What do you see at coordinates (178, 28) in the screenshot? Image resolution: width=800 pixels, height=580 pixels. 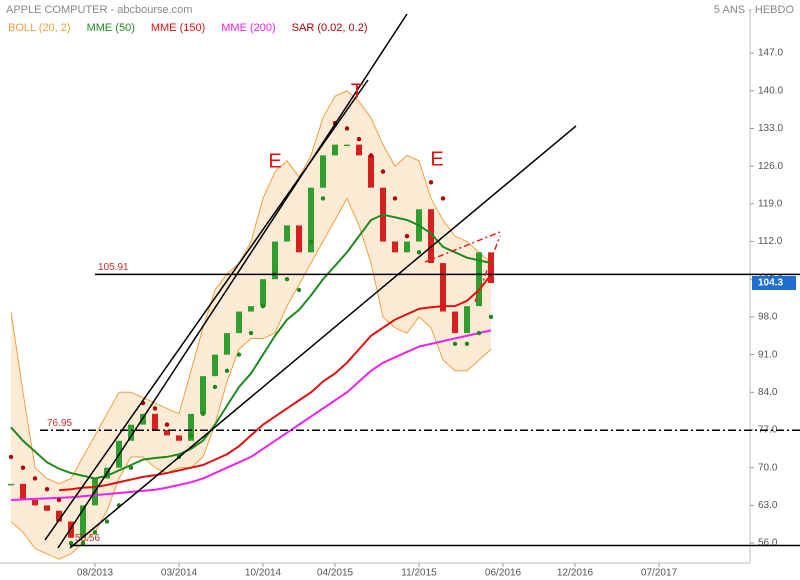 I see `legend-entry: MME (150)` at bounding box center [178, 28].